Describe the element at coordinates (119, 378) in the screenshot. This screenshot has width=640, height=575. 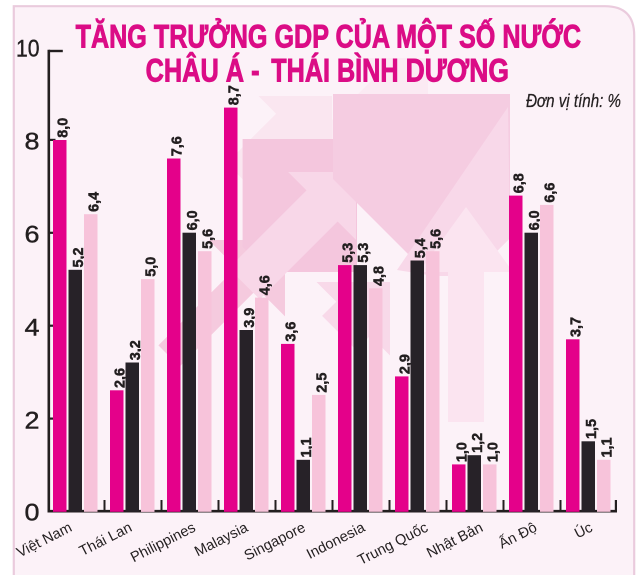
I see `svg-text: 2,6` at that location.